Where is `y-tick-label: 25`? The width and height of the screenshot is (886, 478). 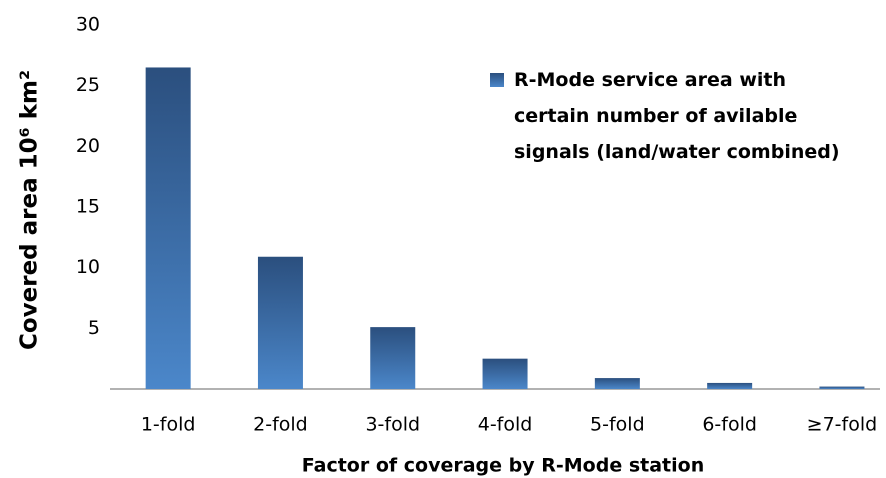
y-tick-label: 25 is located at coordinates (88, 85).